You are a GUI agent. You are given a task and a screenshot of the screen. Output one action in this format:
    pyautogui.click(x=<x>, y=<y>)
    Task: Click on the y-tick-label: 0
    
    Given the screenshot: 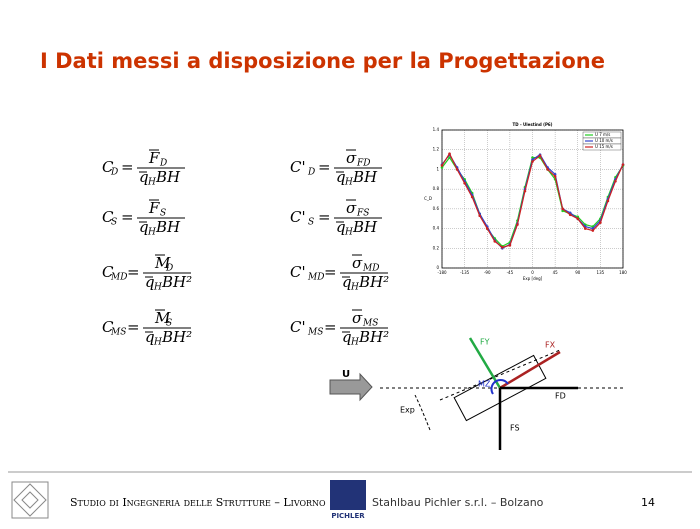 What is the action you would take?
    pyautogui.click(x=437, y=267)
    